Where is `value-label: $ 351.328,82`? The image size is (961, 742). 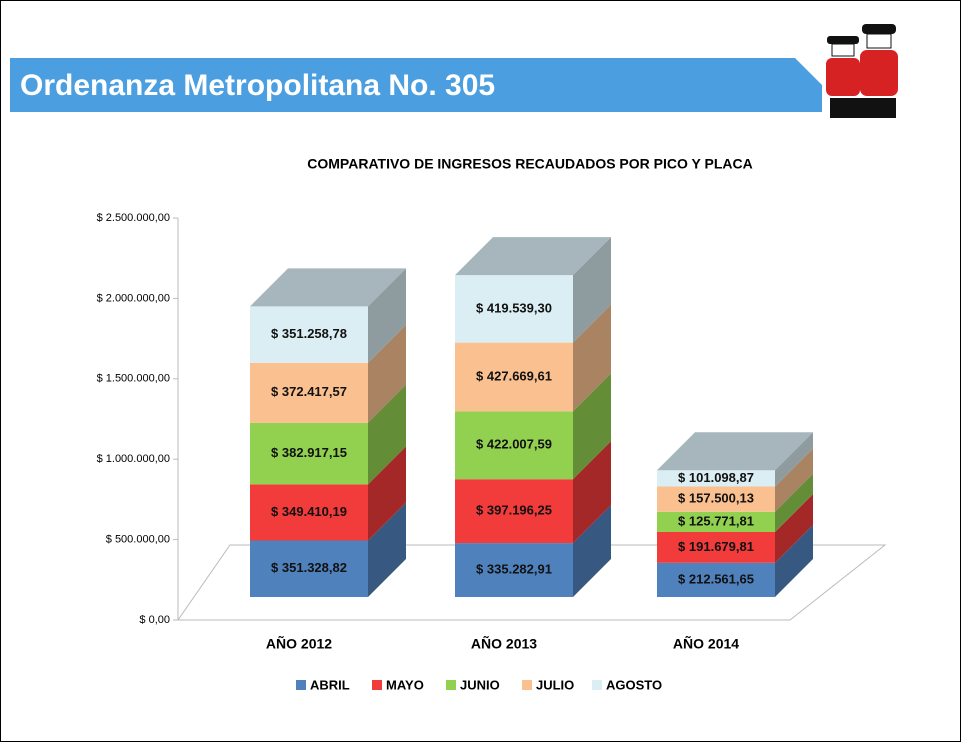 value-label: $ 351.328,82 is located at coordinates (309, 567).